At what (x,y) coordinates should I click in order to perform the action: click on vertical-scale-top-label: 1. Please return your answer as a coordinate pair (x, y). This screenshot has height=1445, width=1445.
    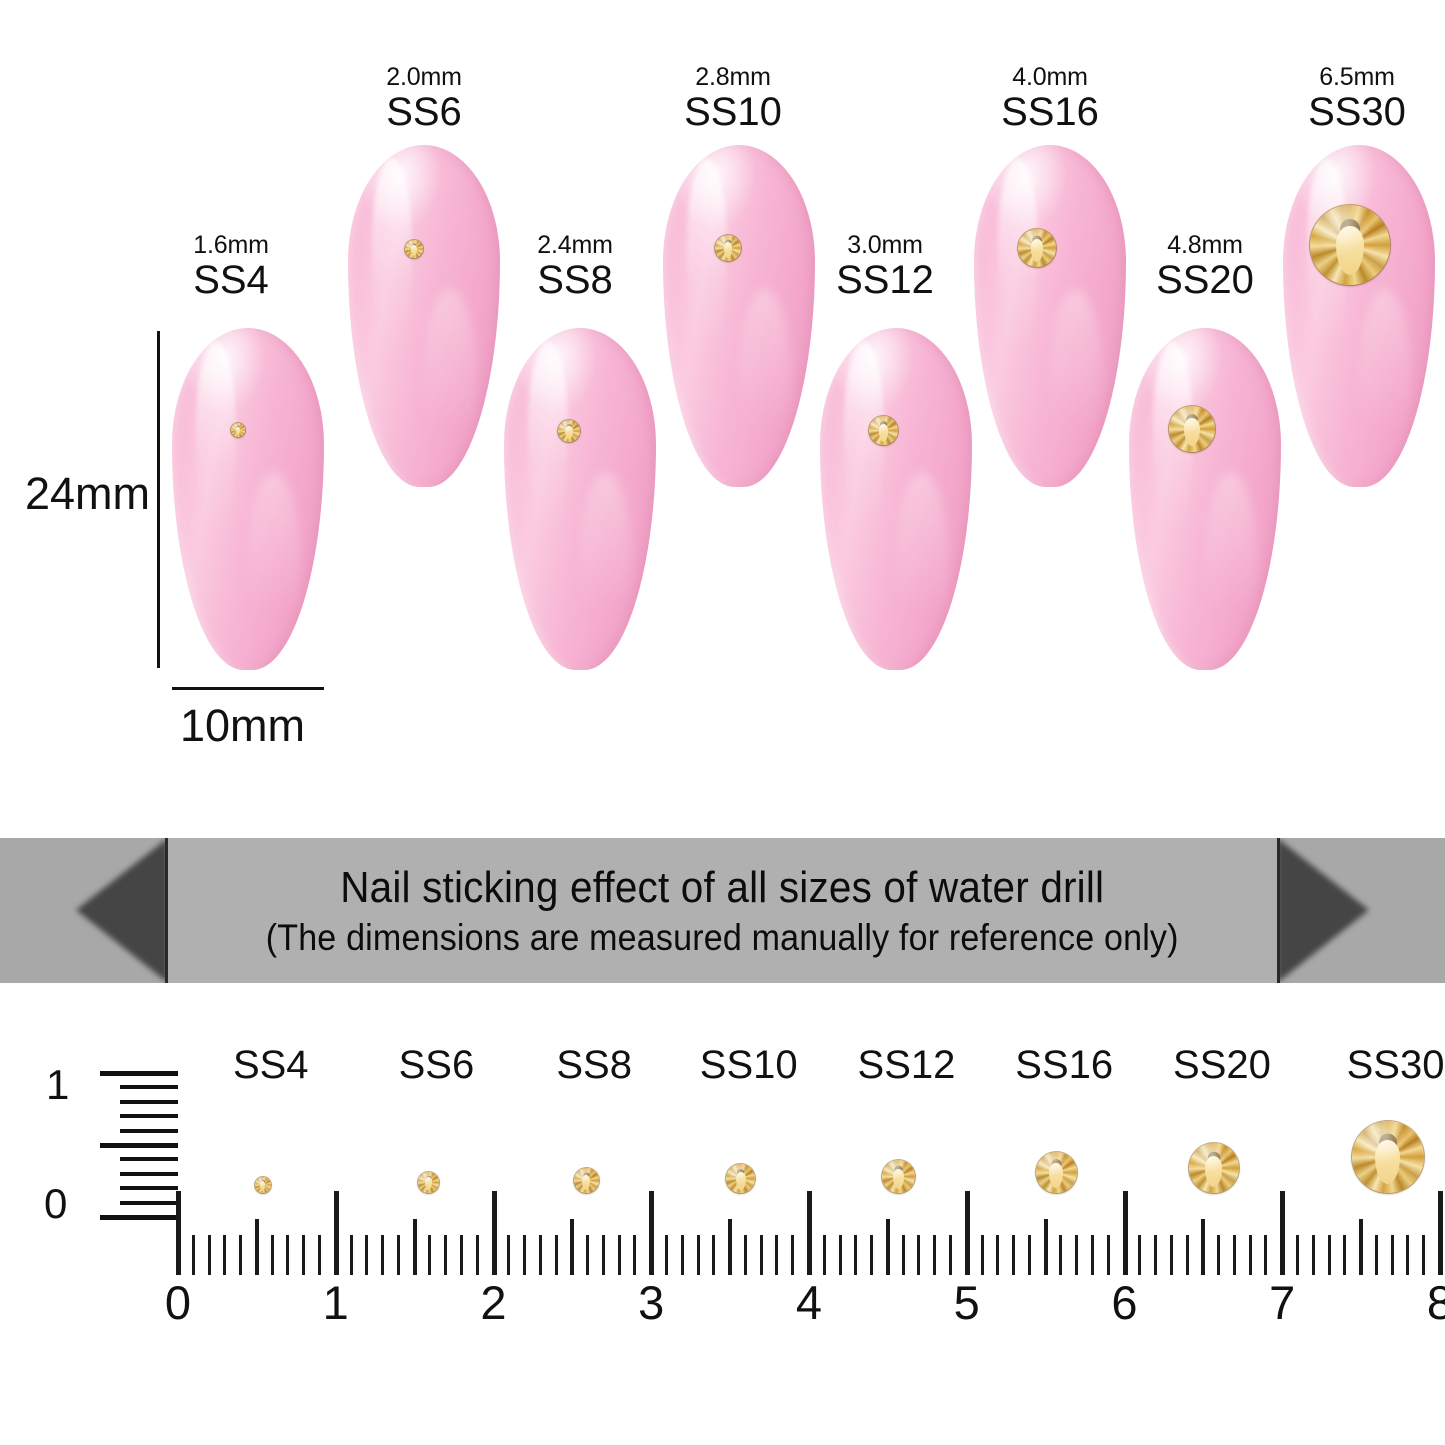
    Looking at the image, I should click on (58, 1084).